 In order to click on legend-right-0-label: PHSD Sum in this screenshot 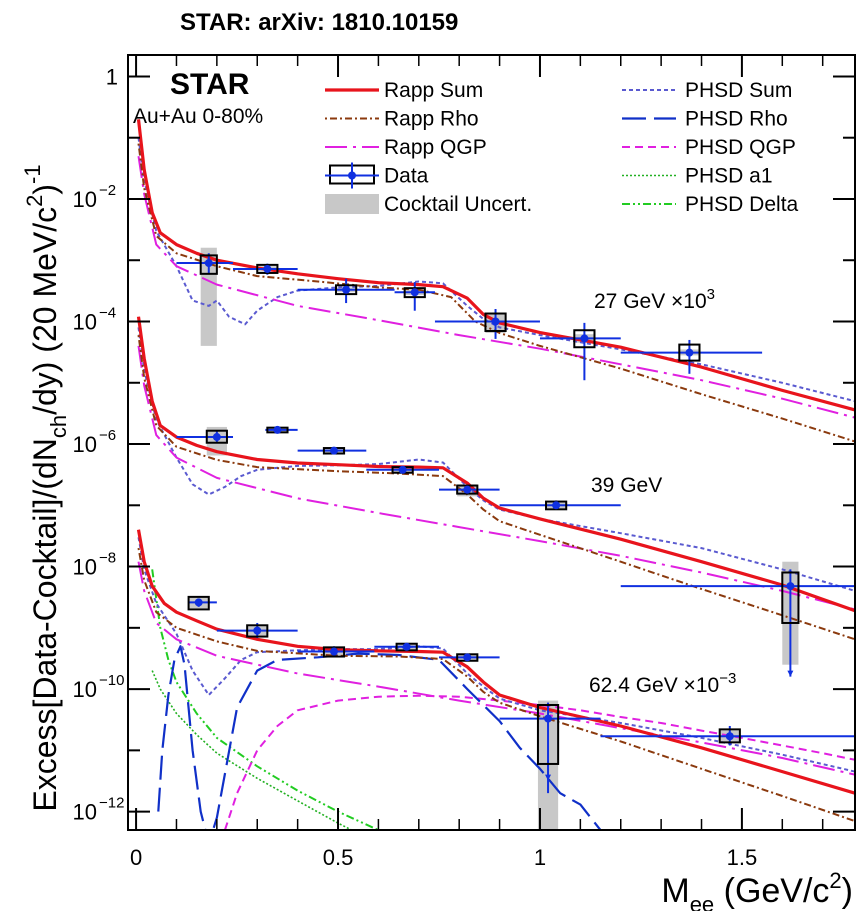, I will do `click(738, 90)`.